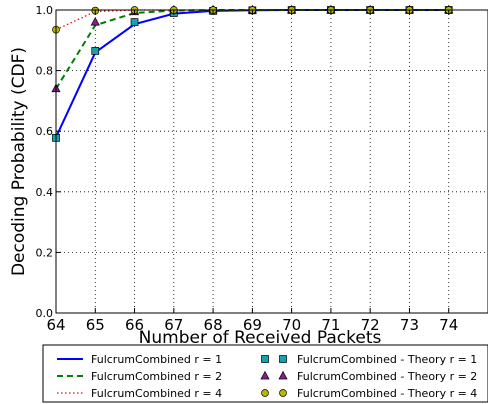 The height and width of the screenshot is (404, 488). Describe the element at coordinates (260, 338) in the screenshot. I see `x-axis-label: Number of Received Packets` at that location.